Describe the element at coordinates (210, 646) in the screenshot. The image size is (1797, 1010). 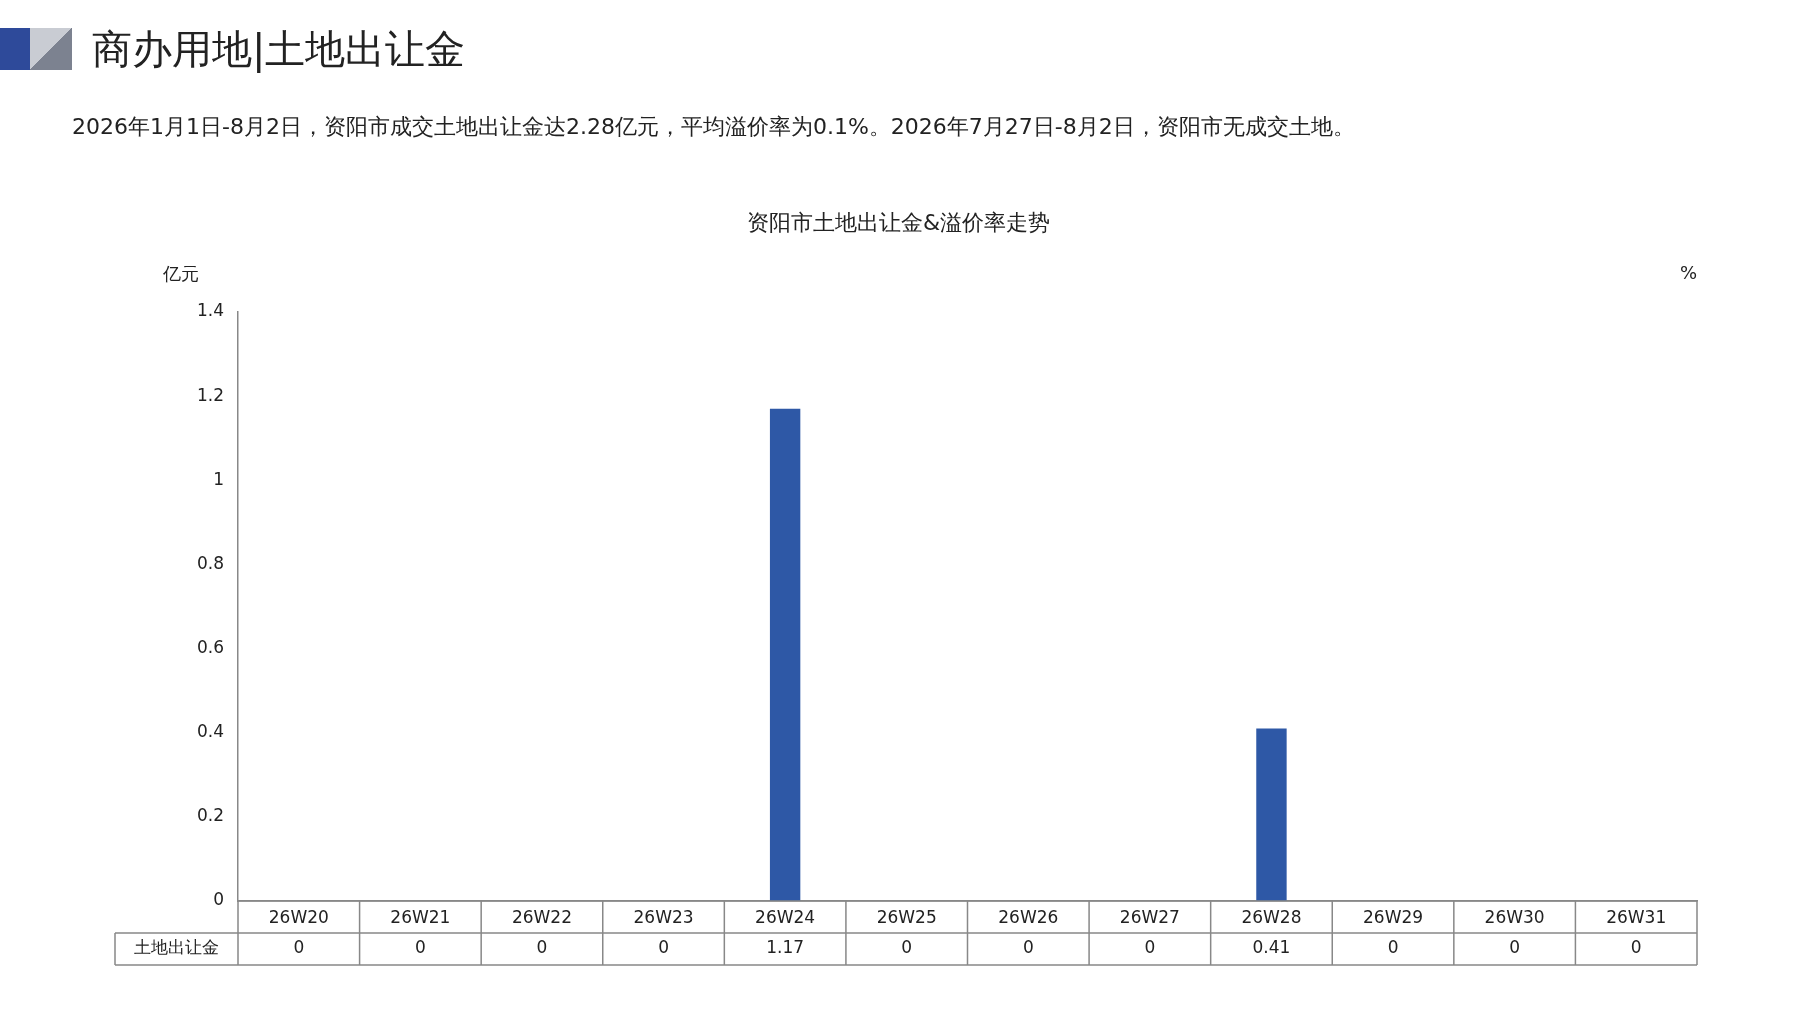
I see `y-tick-label: 0.6` at that location.